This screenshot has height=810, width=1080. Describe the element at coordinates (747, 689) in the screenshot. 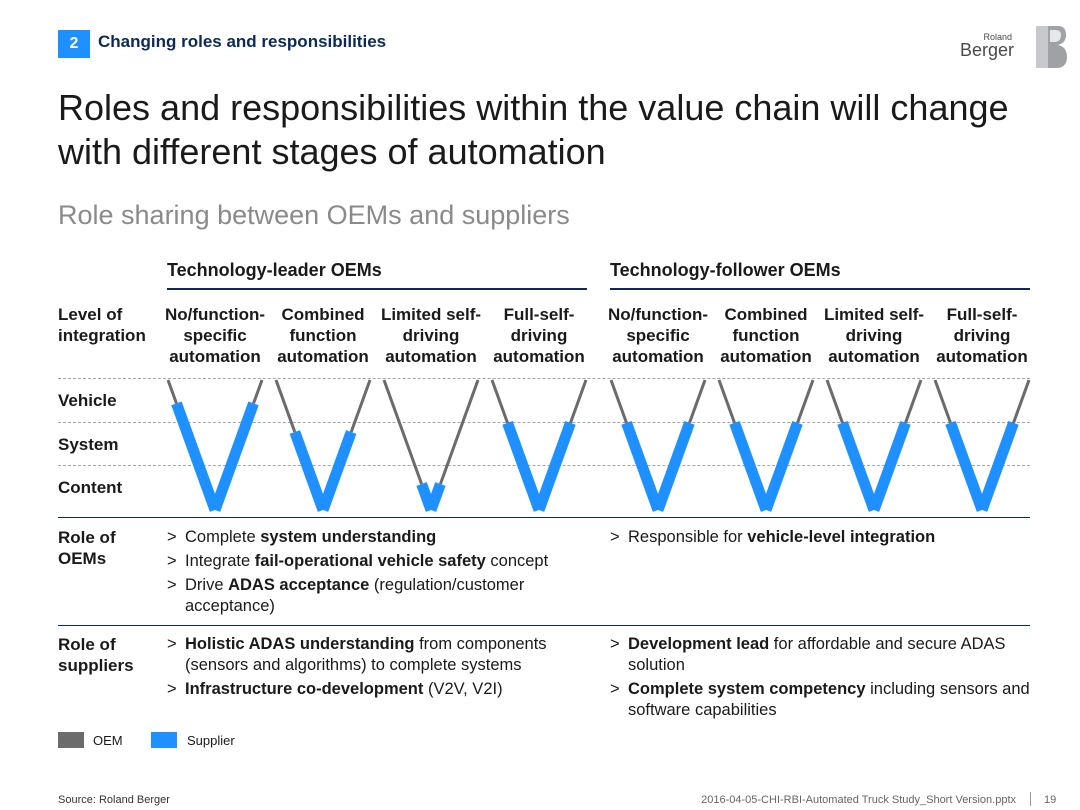

I see `text-bold: Complete system competency` at that location.